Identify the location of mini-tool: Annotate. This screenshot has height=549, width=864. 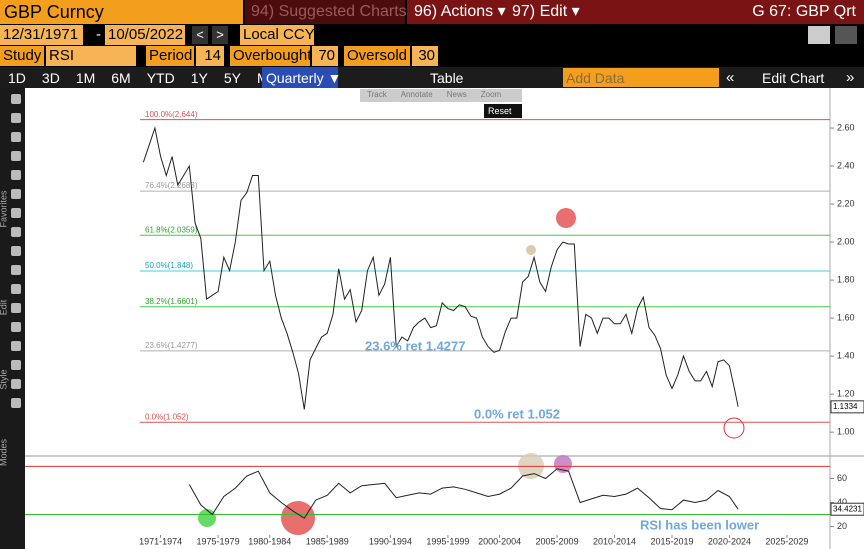
(416, 94).